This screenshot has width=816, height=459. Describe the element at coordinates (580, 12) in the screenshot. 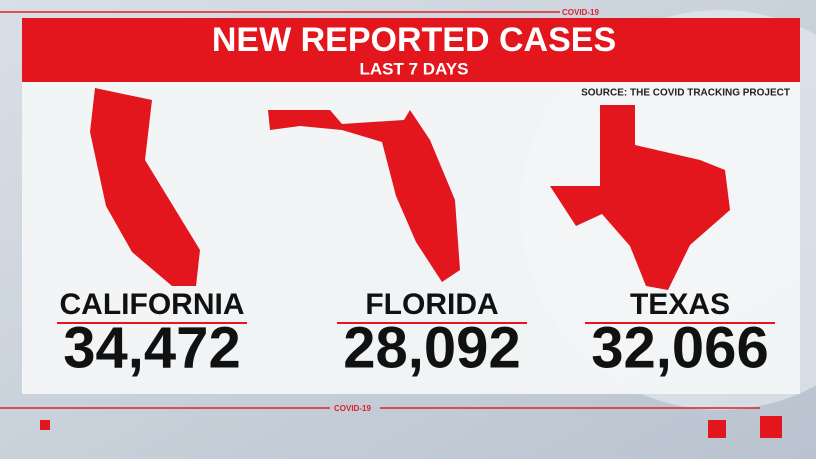

I see `top-tag: COVID-19` at that location.